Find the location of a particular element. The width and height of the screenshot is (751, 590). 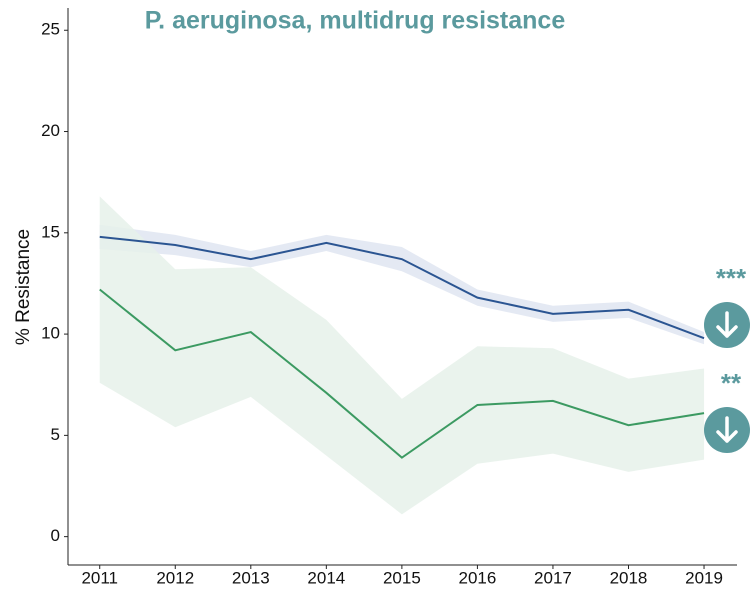

x-tick-label: 2018 is located at coordinates (629, 577).